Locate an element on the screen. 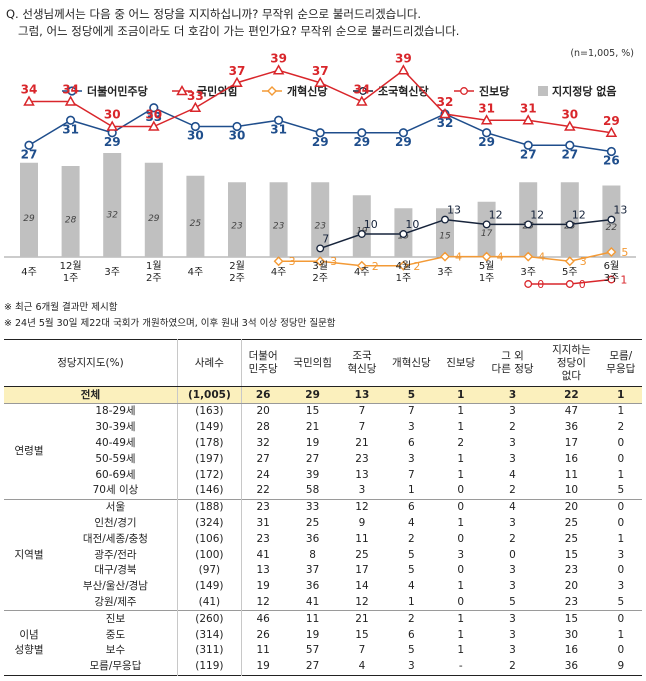 The image size is (646, 681). table-header-7: 그 외 다른 정당 is located at coordinates (512, 363).